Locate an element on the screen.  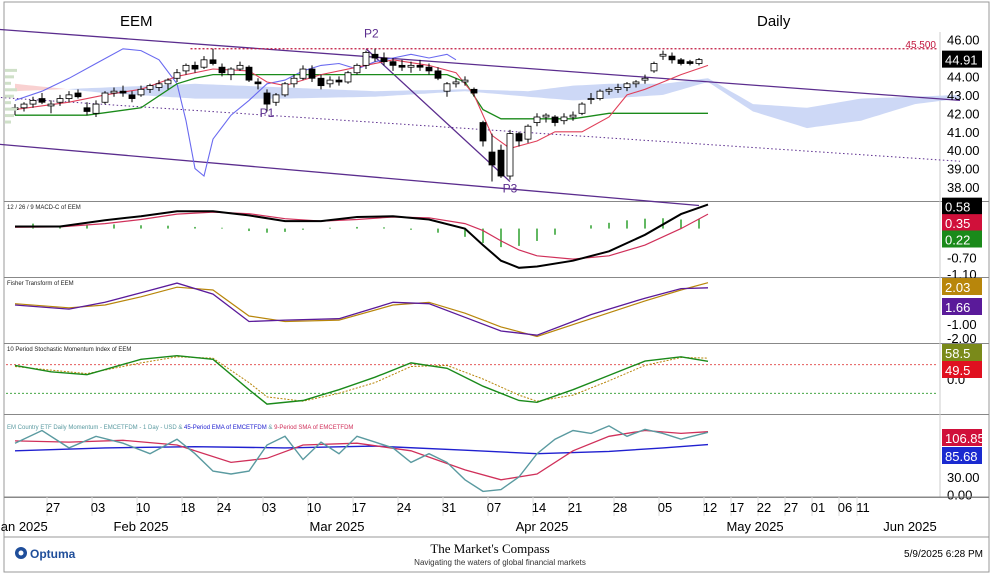
footer-title: The Market's Compass is located at coordinates (489, 548).